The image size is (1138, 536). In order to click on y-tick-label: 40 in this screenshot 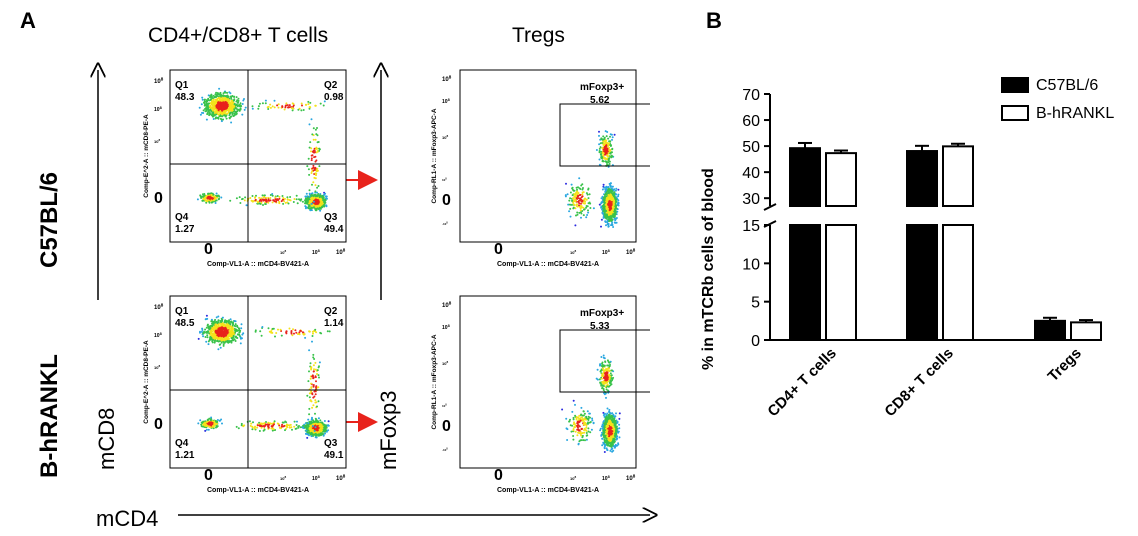, I will do `click(751, 173)`.